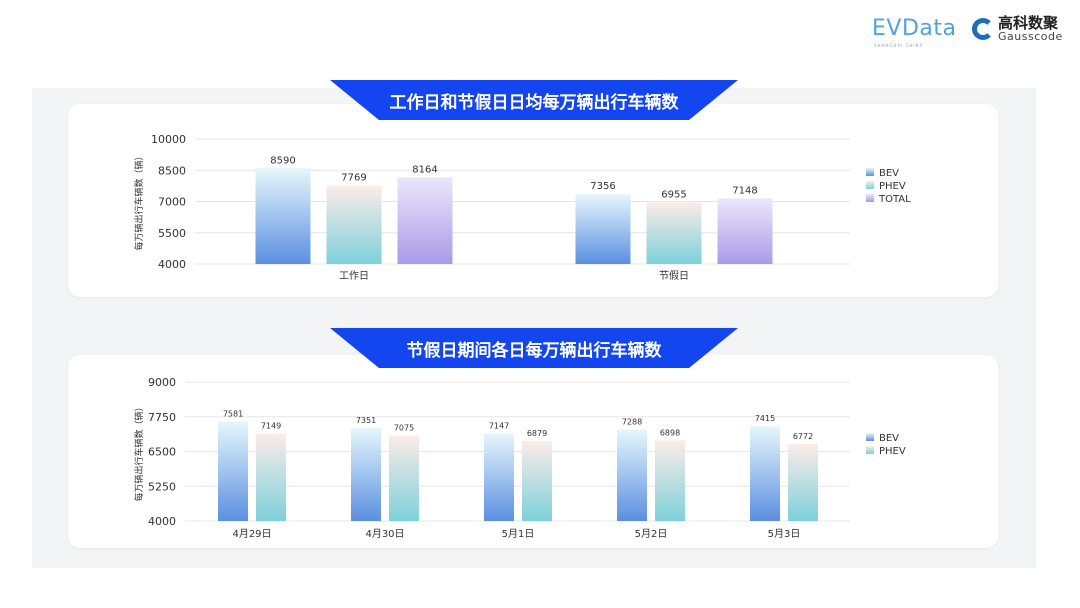  I want to click on gausscode-icon, so click(983, 29).